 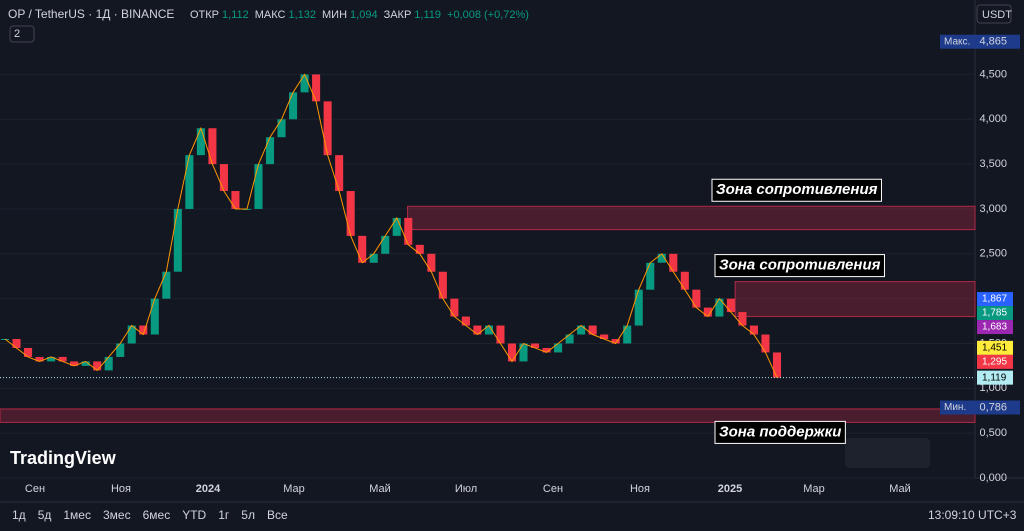 What do you see at coordinates (957, 41) in the screenshot?
I see `extreme-label: Макс.` at bounding box center [957, 41].